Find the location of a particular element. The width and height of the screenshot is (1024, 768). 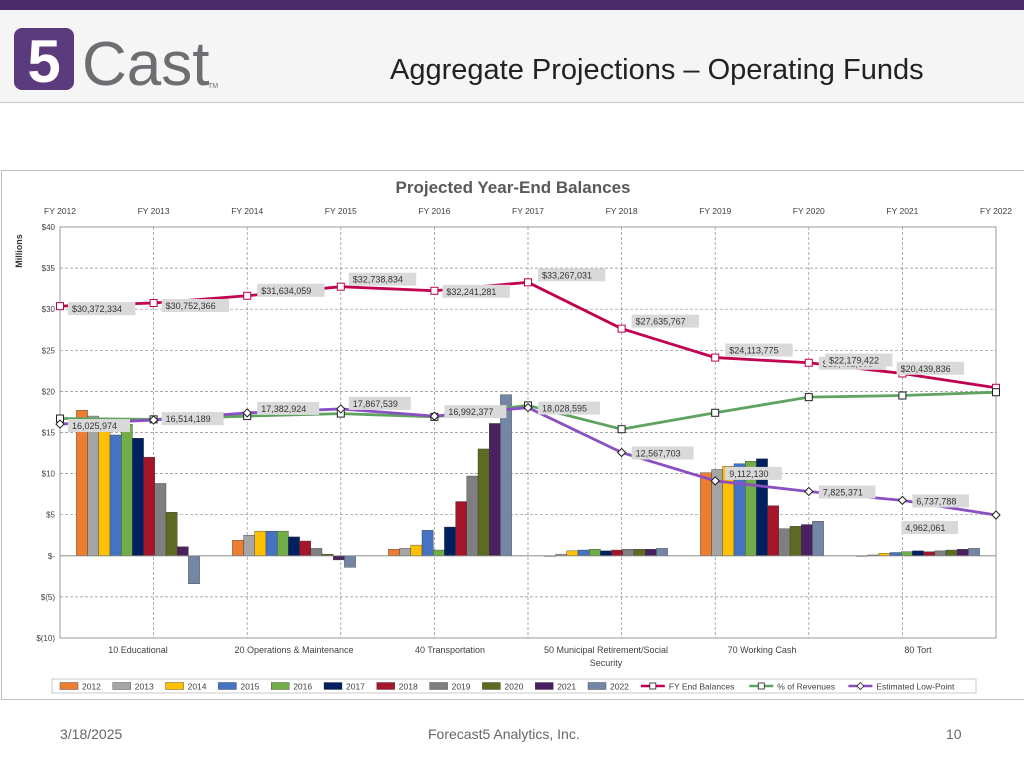

fy-axis-label: FY 2015 is located at coordinates (341, 211).